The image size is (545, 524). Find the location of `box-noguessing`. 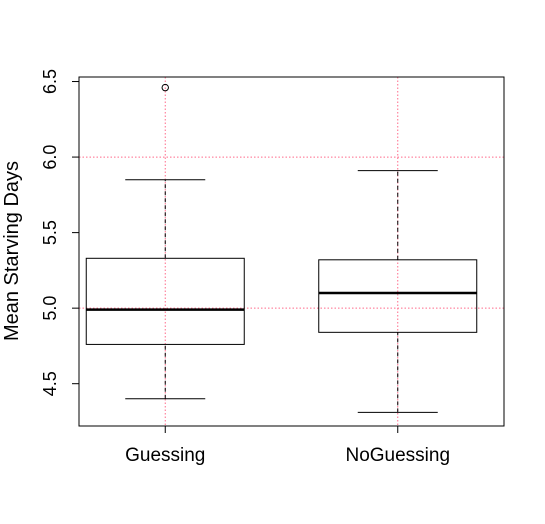

box-noguessing is located at coordinates (398, 291).